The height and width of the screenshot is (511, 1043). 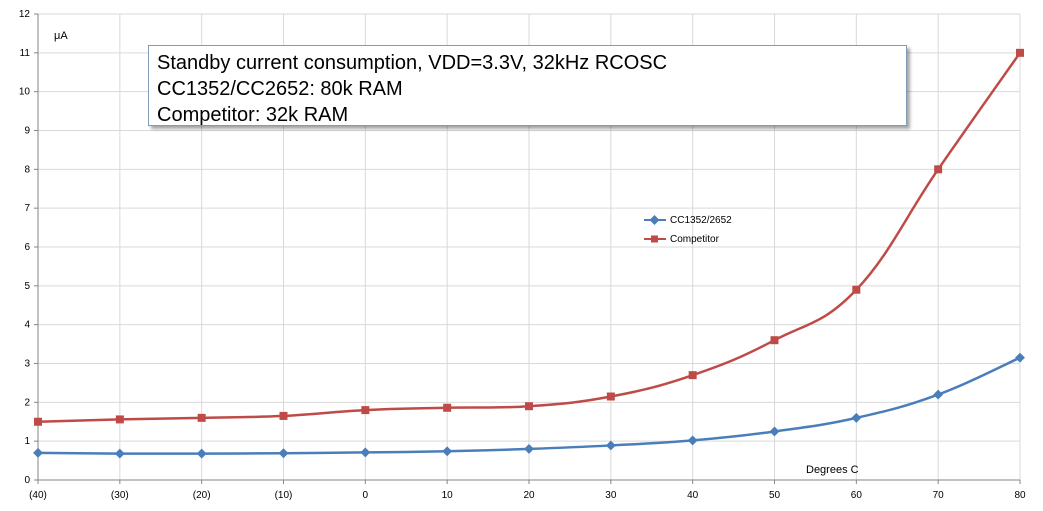 I want to click on legend-marker-competitor, so click(x=654, y=239).